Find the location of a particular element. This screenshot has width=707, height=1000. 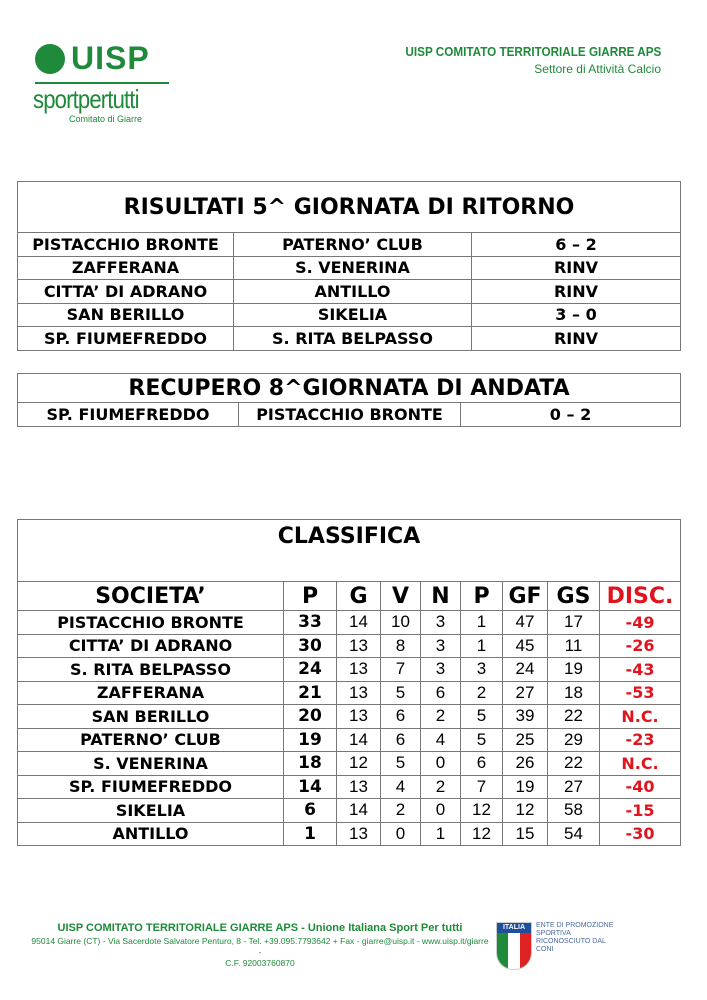

goals-against: 29 is located at coordinates (573, 739).